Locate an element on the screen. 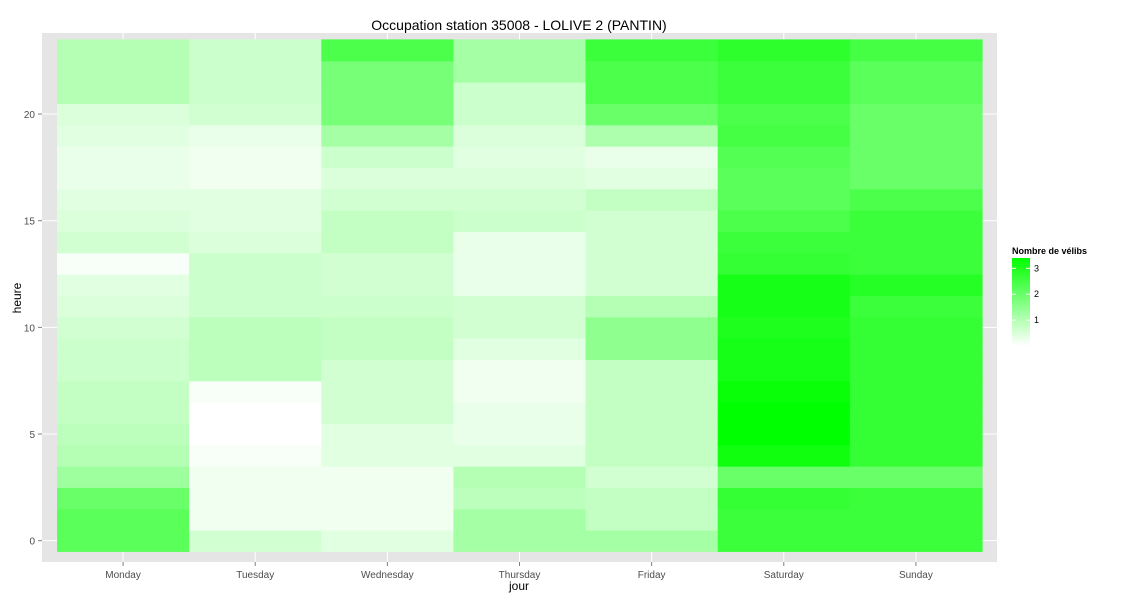  x-tick-label: Friday is located at coordinates (652, 575).